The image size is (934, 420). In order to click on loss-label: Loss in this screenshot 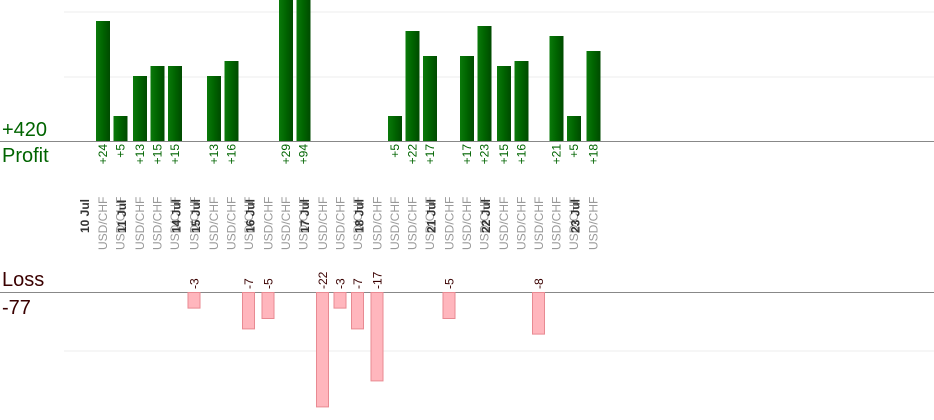, I will do `click(23, 280)`.